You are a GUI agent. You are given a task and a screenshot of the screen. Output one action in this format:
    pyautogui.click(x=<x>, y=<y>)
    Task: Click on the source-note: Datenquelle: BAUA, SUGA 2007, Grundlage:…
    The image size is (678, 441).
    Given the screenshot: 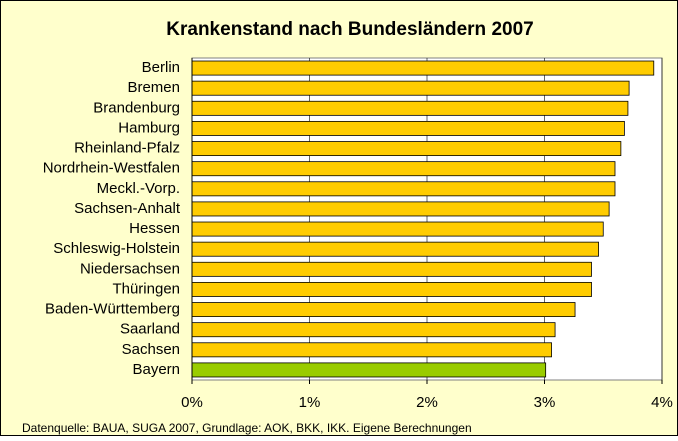 What is the action you would take?
    pyautogui.click(x=247, y=428)
    